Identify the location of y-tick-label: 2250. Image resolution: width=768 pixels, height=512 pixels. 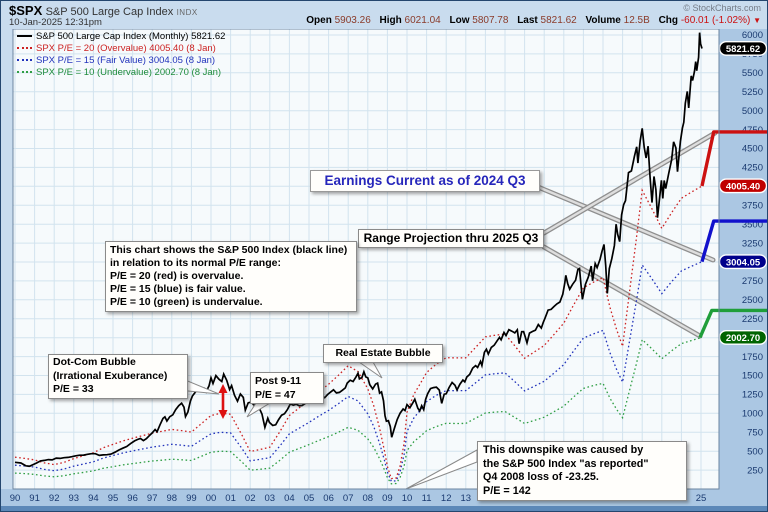
(752, 319).